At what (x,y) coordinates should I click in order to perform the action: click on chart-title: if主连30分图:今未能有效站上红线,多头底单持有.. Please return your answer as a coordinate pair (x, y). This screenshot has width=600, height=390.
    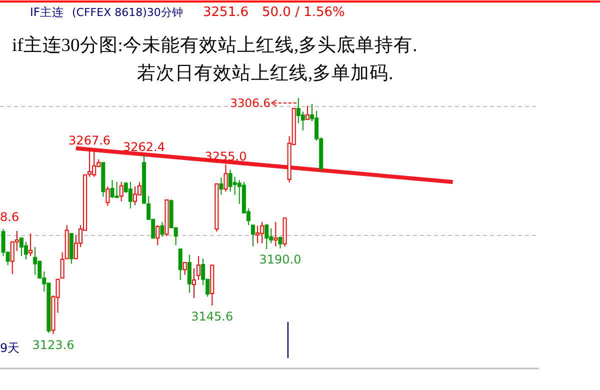
    Looking at the image, I should click on (215, 45).